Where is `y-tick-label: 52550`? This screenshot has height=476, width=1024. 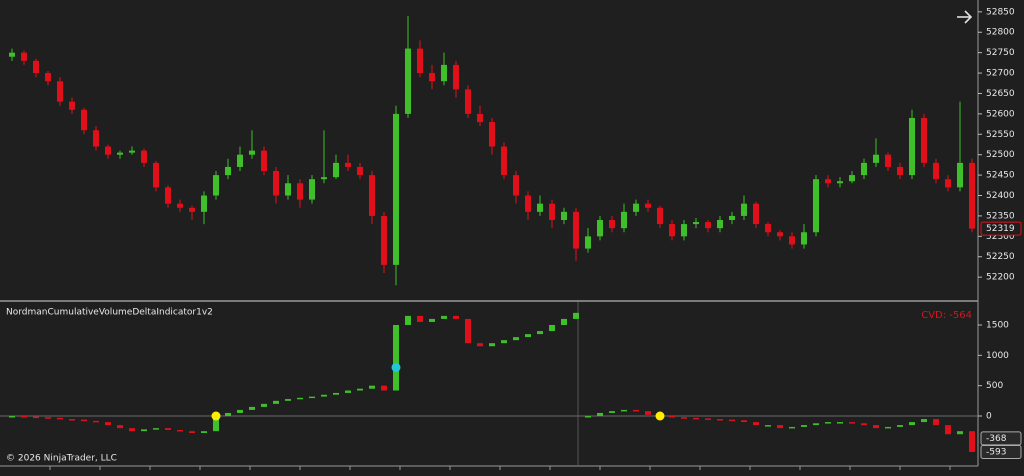
y-tick-label: 52550 is located at coordinates (1000, 135).